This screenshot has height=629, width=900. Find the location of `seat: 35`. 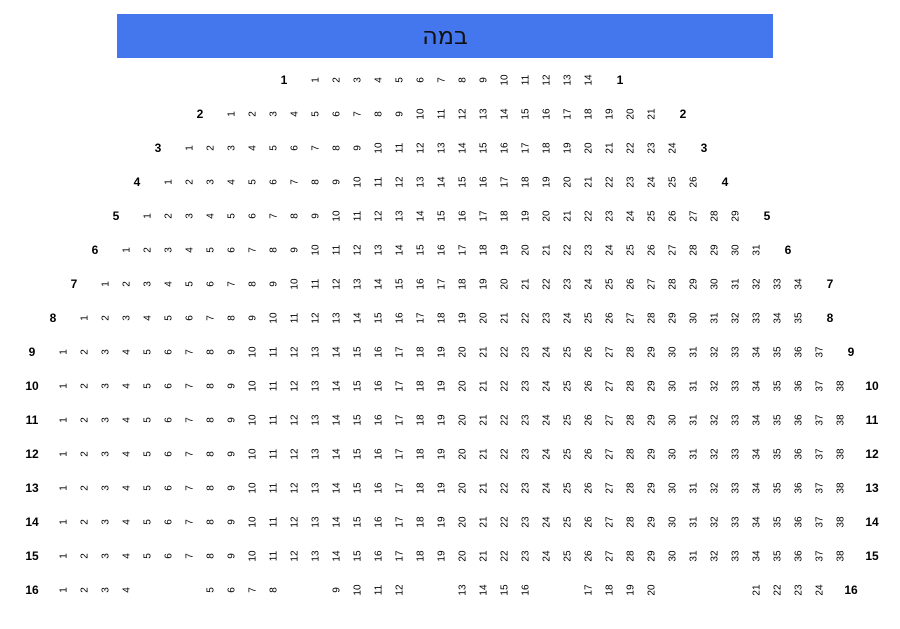

seat: 35 is located at coordinates (778, 352).